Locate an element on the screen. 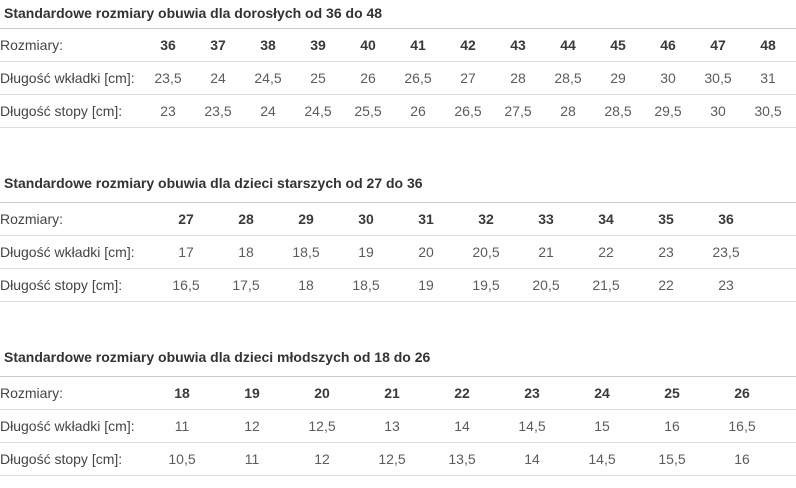 Image resolution: width=796 pixels, height=488 pixels. size-header-cell: 48 is located at coordinates (768, 45).